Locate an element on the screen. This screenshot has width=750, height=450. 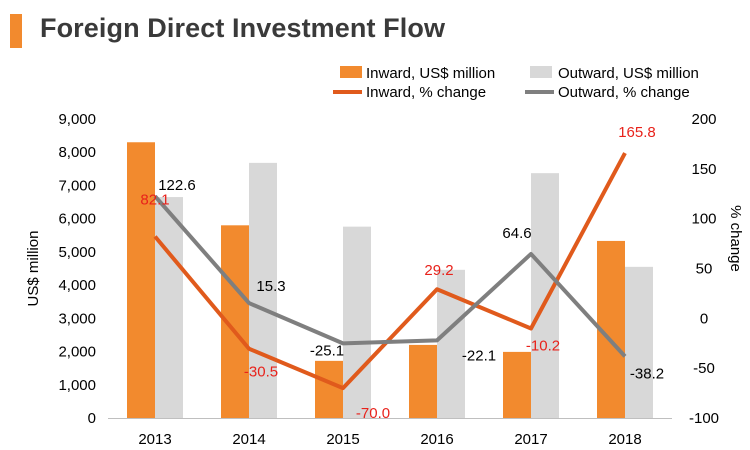
y2-tick-label: 0 is located at coordinates (704, 318).